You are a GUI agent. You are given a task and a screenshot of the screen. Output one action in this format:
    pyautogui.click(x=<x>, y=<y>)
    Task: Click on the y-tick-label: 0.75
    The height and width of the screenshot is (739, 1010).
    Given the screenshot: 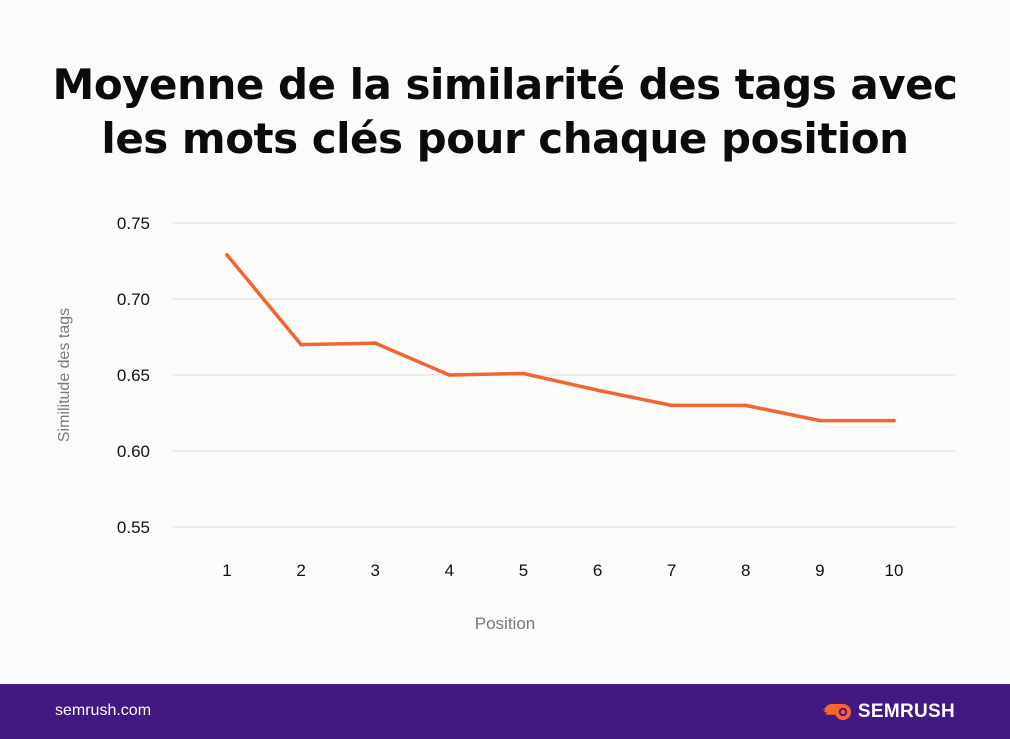 What is the action you would take?
    pyautogui.click(x=133, y=223)
    